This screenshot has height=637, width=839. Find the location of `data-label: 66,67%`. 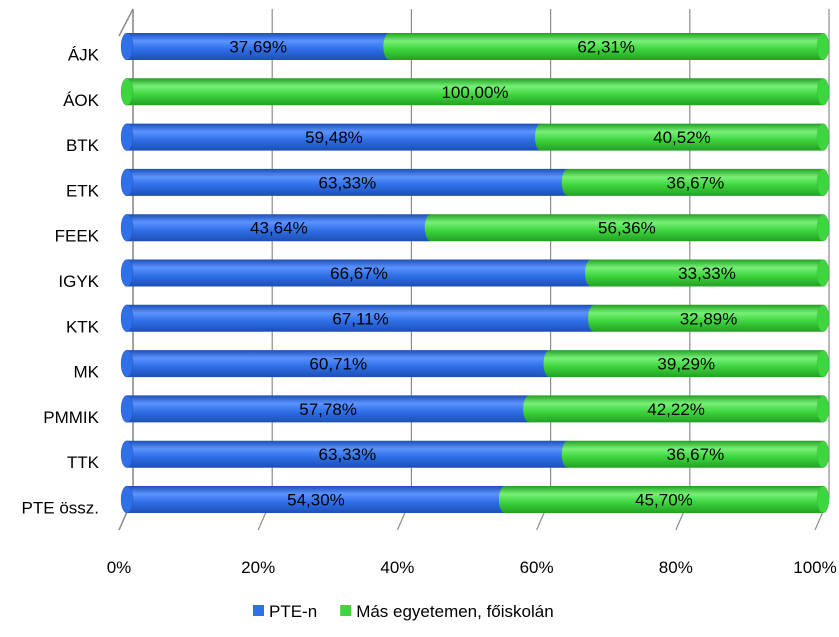

data-label: 66,67% is located at coordinates (359, 273).